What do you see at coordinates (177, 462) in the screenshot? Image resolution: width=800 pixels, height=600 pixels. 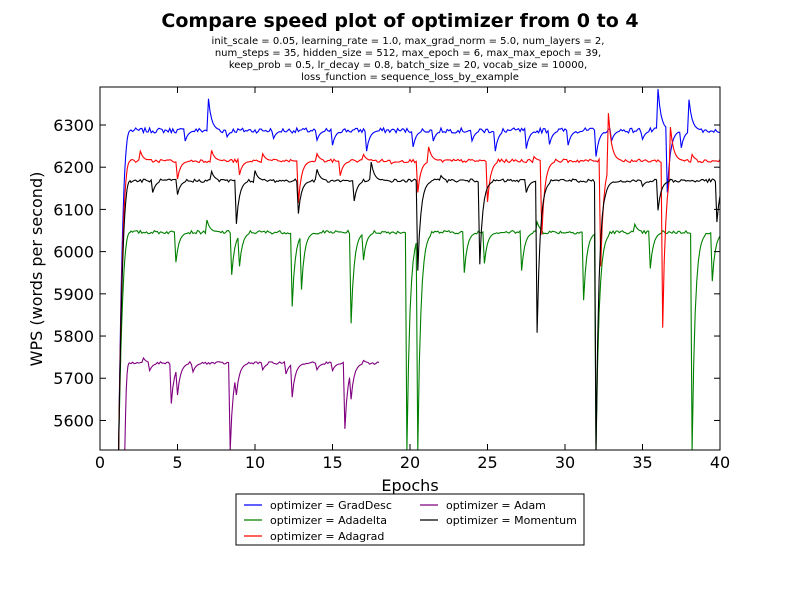 I see `x-tick-label: 5` at bounding box center [177, 462].